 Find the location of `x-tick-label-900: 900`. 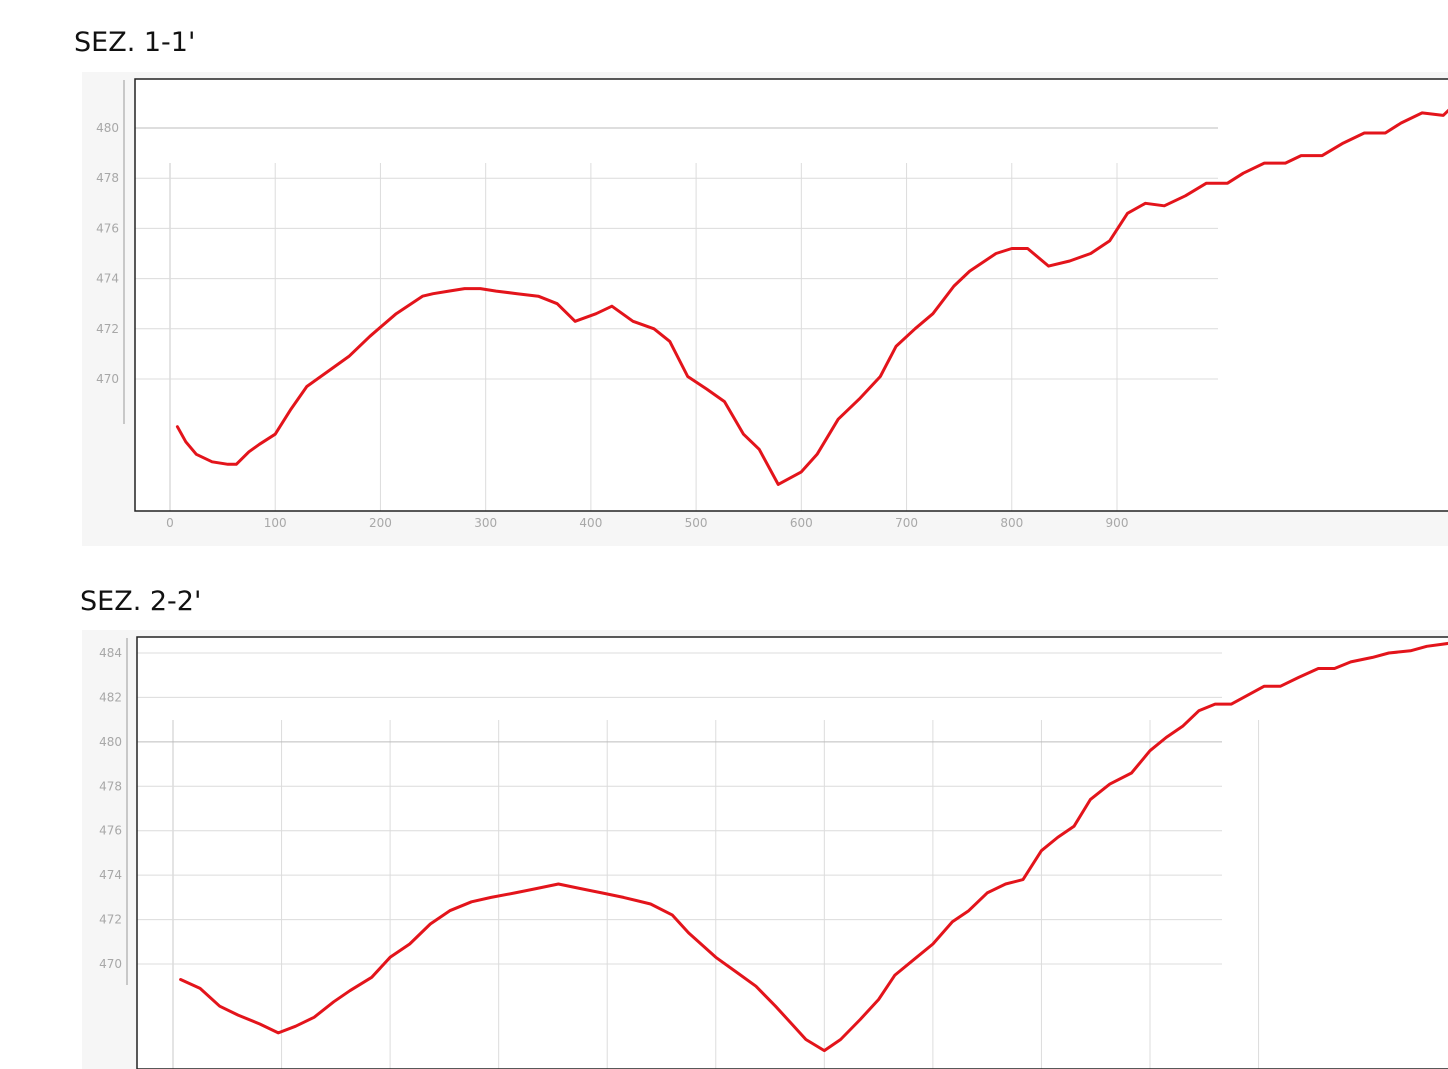

x-tick-label-900: 900 is located at coordinates (1117, 523).